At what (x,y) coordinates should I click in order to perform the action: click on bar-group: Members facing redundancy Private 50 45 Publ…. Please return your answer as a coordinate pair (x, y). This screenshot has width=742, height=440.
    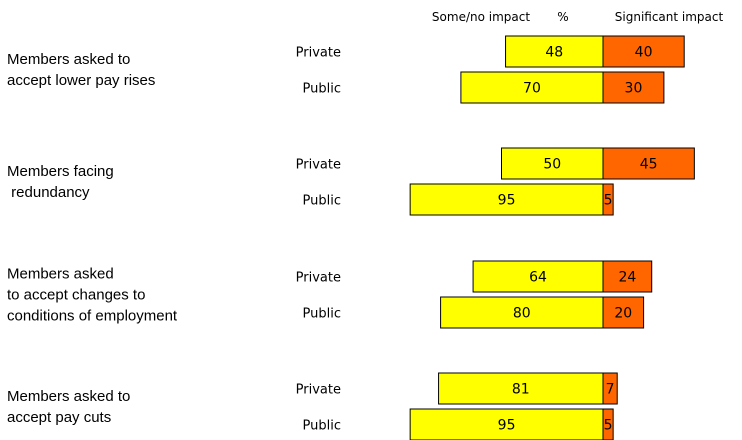
    Looking at the image, I should click on (351, 181).